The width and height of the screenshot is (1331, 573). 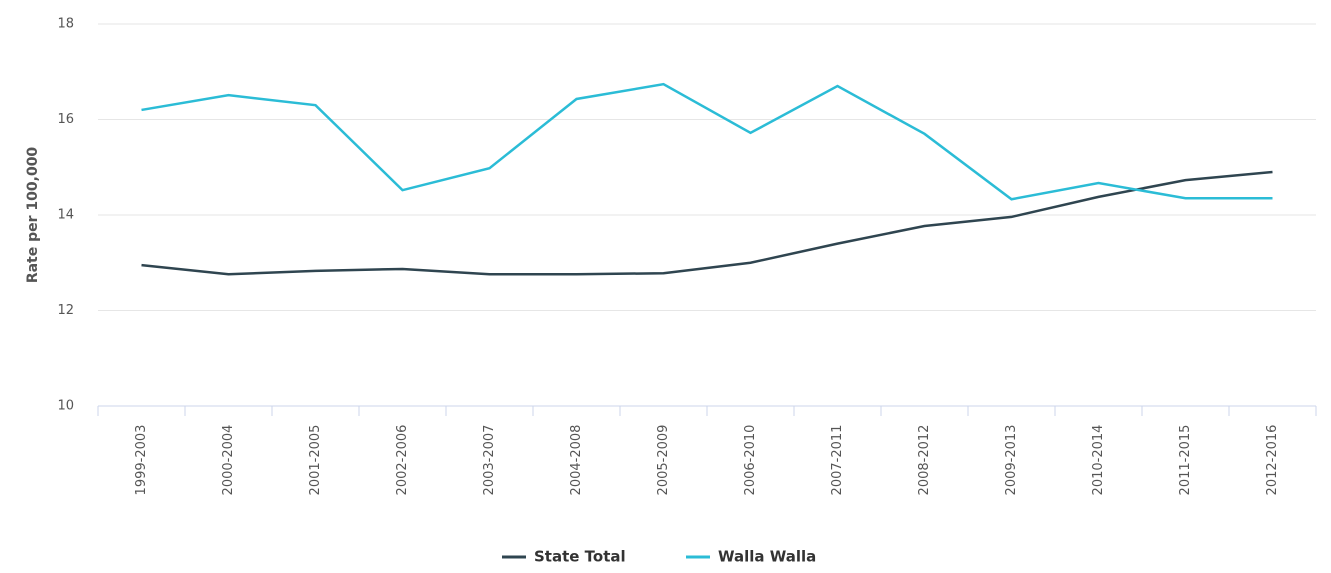 What do you see at coordinates (65, 406) in the screenshot?
I see `y-tick-label: 10` at bounding box center [65, 406].